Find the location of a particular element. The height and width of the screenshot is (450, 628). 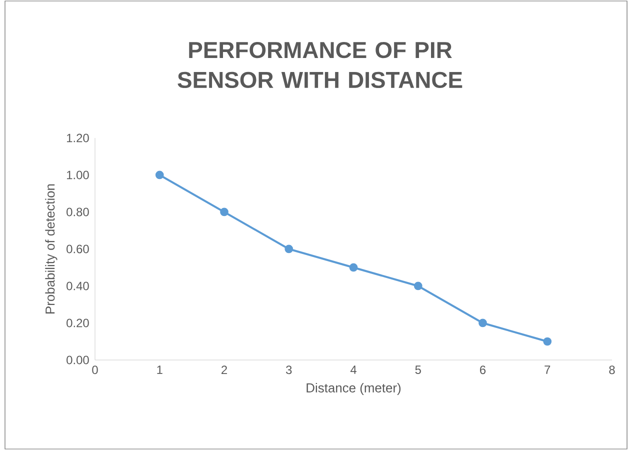

x-tick-label: 6 is located at coordinates (483, 370).